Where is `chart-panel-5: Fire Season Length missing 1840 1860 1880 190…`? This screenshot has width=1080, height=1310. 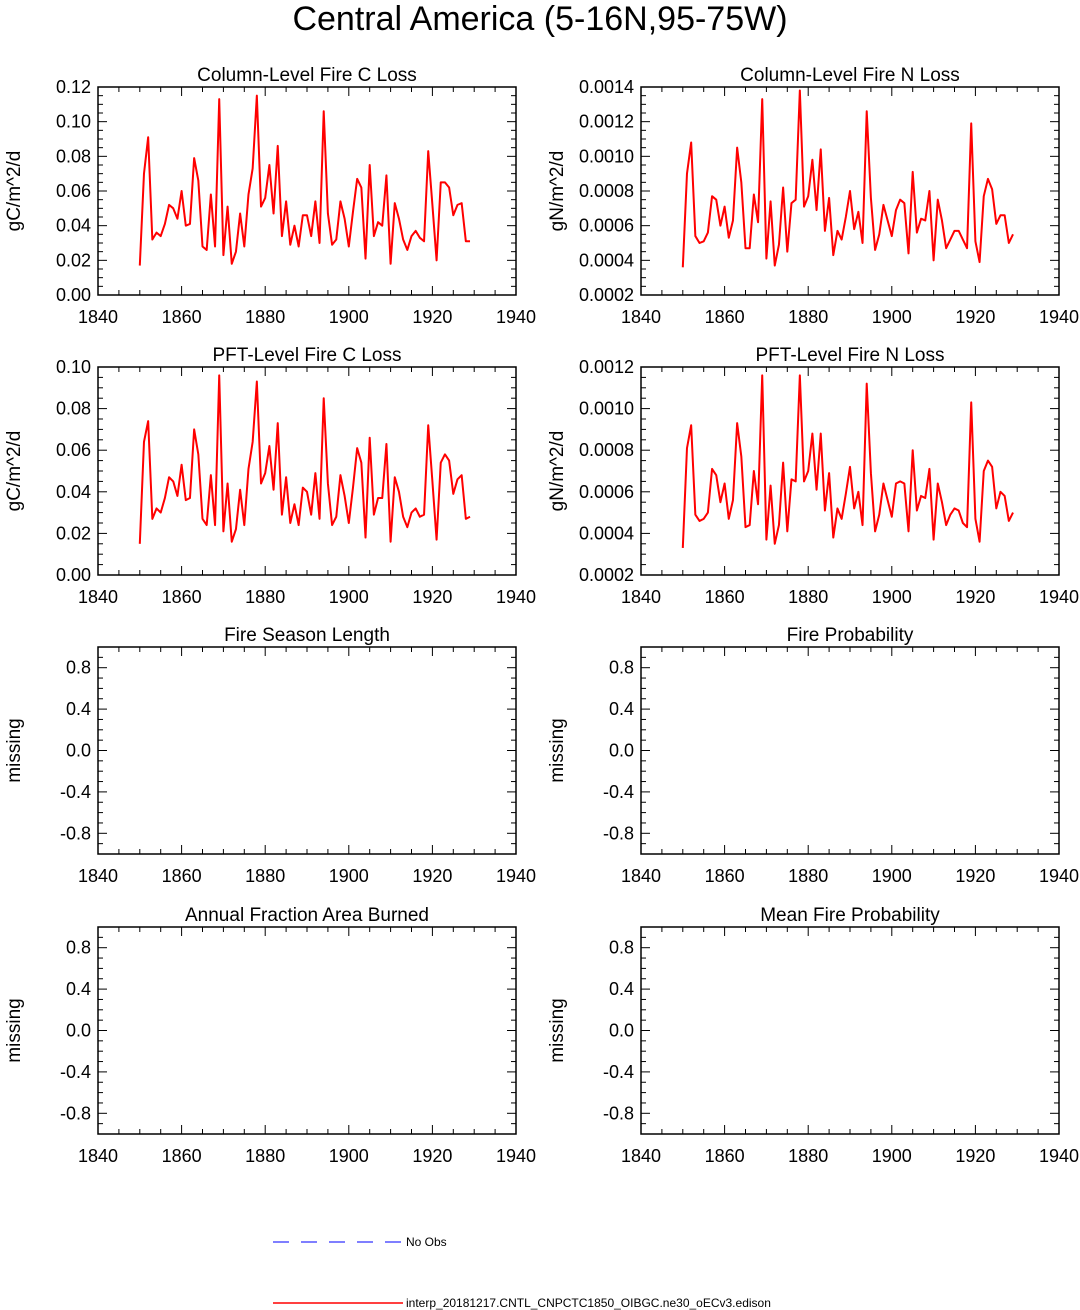
chart-panel-5: Fire Season Length missing 1840 1860 1880 190… is located at coordinates (270, 755).